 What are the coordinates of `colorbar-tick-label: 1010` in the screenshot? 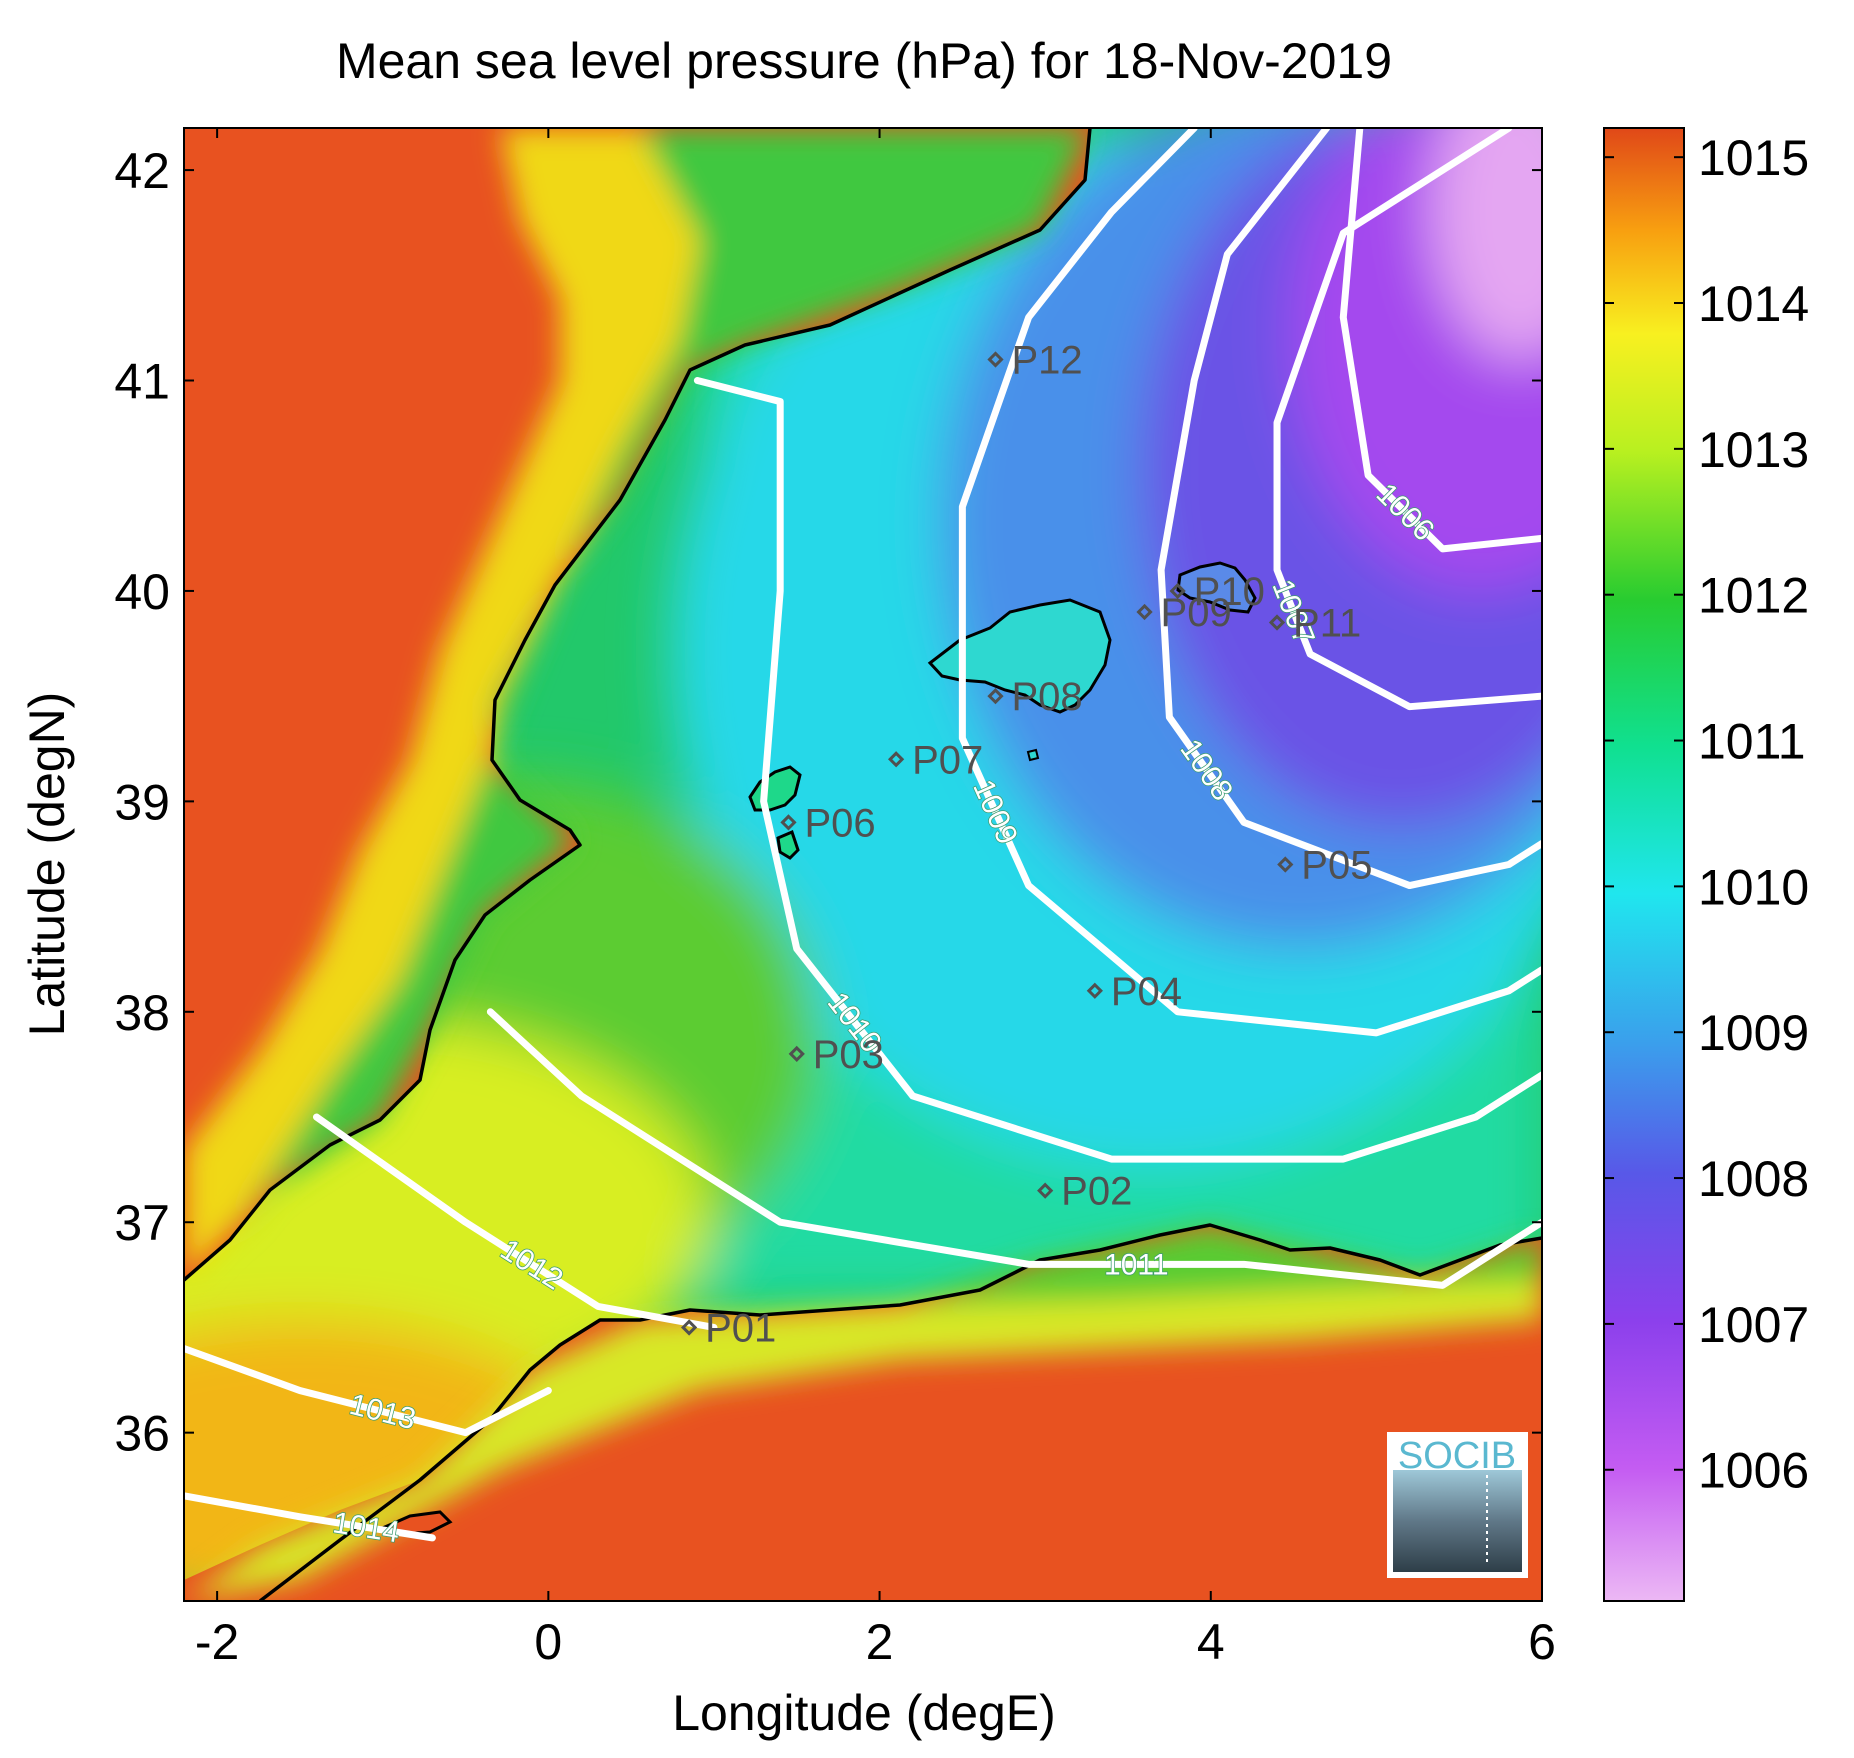 It's located at (1753, 887).